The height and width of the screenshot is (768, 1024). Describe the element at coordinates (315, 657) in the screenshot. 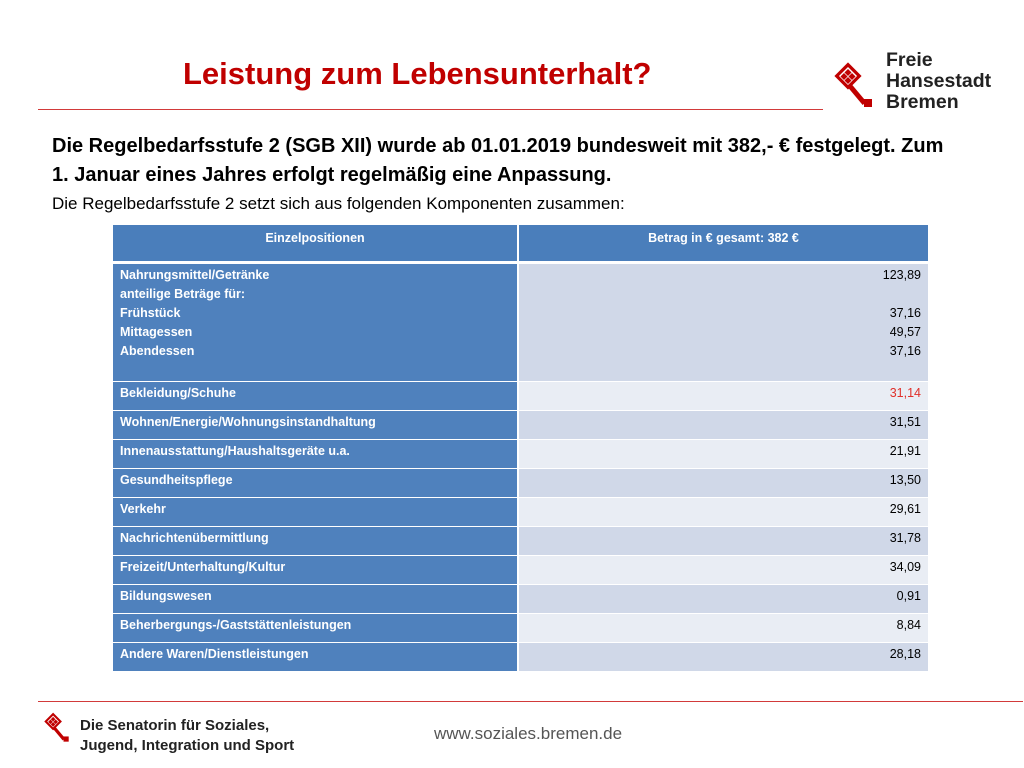

I see `row-label: Andere Waren/Dienstleistungen` at that location.